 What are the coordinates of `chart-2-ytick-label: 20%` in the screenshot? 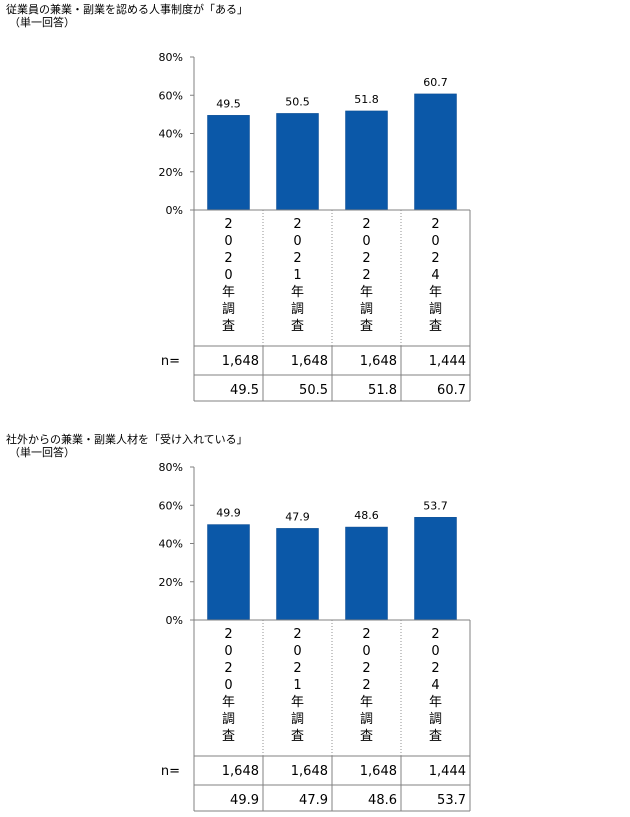 It's located at (171, 582).